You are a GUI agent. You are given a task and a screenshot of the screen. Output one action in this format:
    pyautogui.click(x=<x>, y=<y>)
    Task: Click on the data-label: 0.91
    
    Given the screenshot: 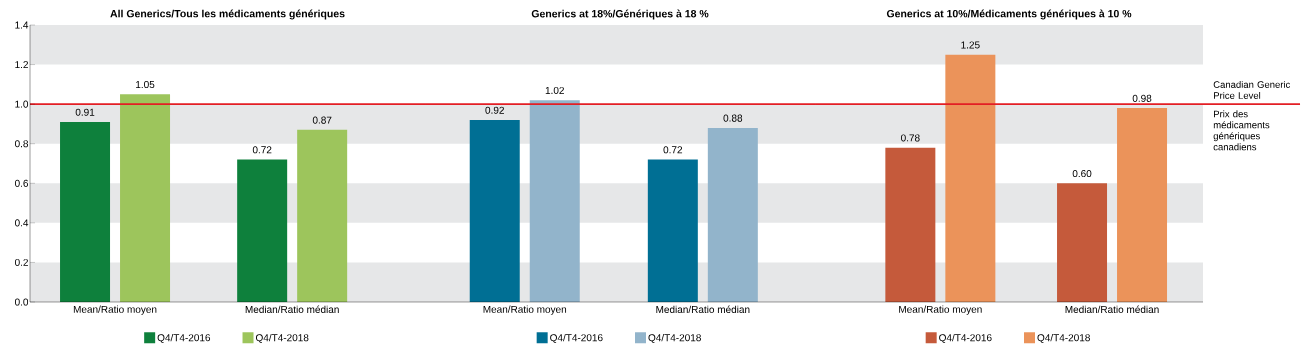 What is the action you would take?
    pyautogui.click(x=85, y=112)
    